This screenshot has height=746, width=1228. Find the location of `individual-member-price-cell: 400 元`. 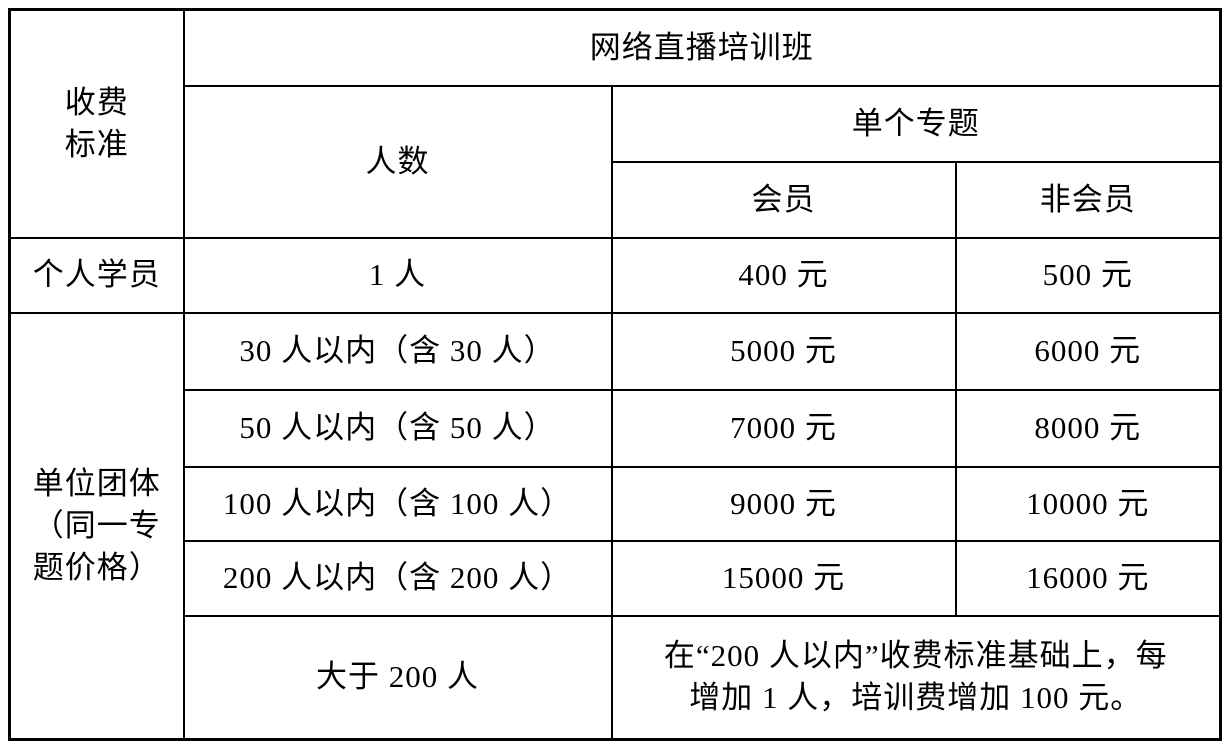

individual-member-price-cell: 400 元 is located at coordinates (783, 275).